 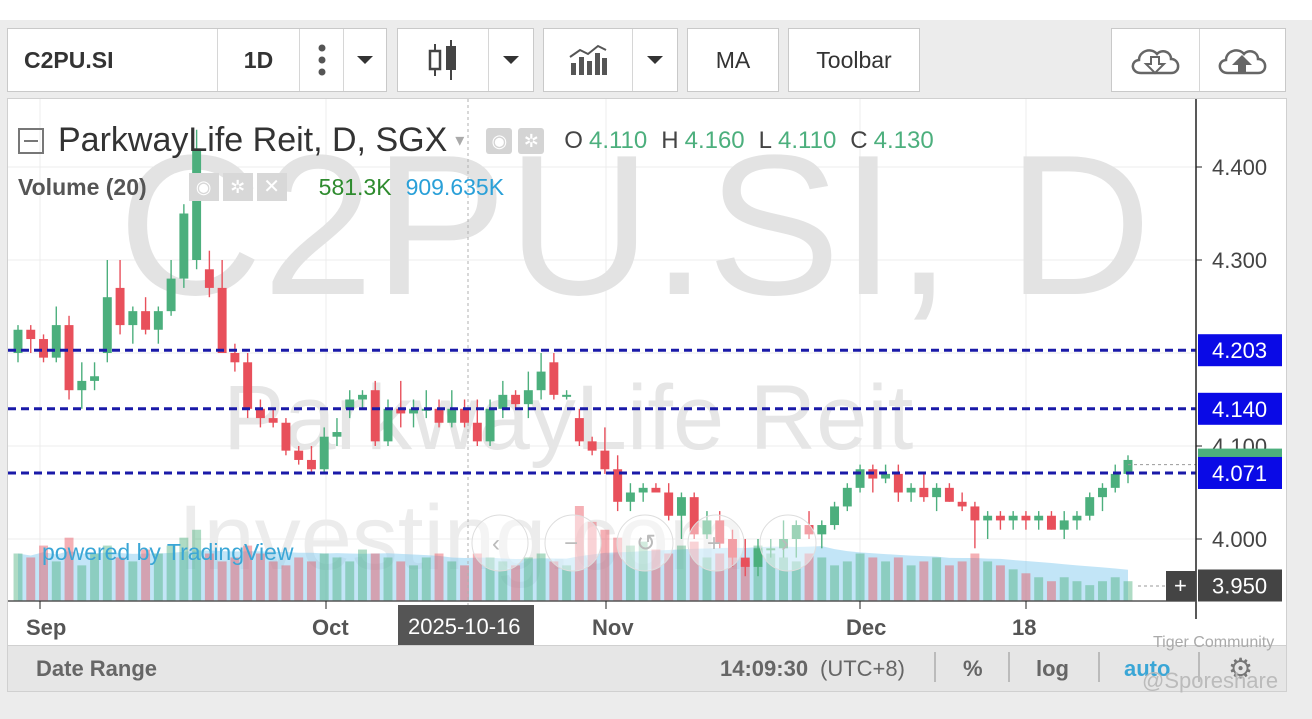 What do you see at coordinates (496, 543) in the screenshot?
I see `chevron-left-icon: ‹` at bounding box center [496, 543].